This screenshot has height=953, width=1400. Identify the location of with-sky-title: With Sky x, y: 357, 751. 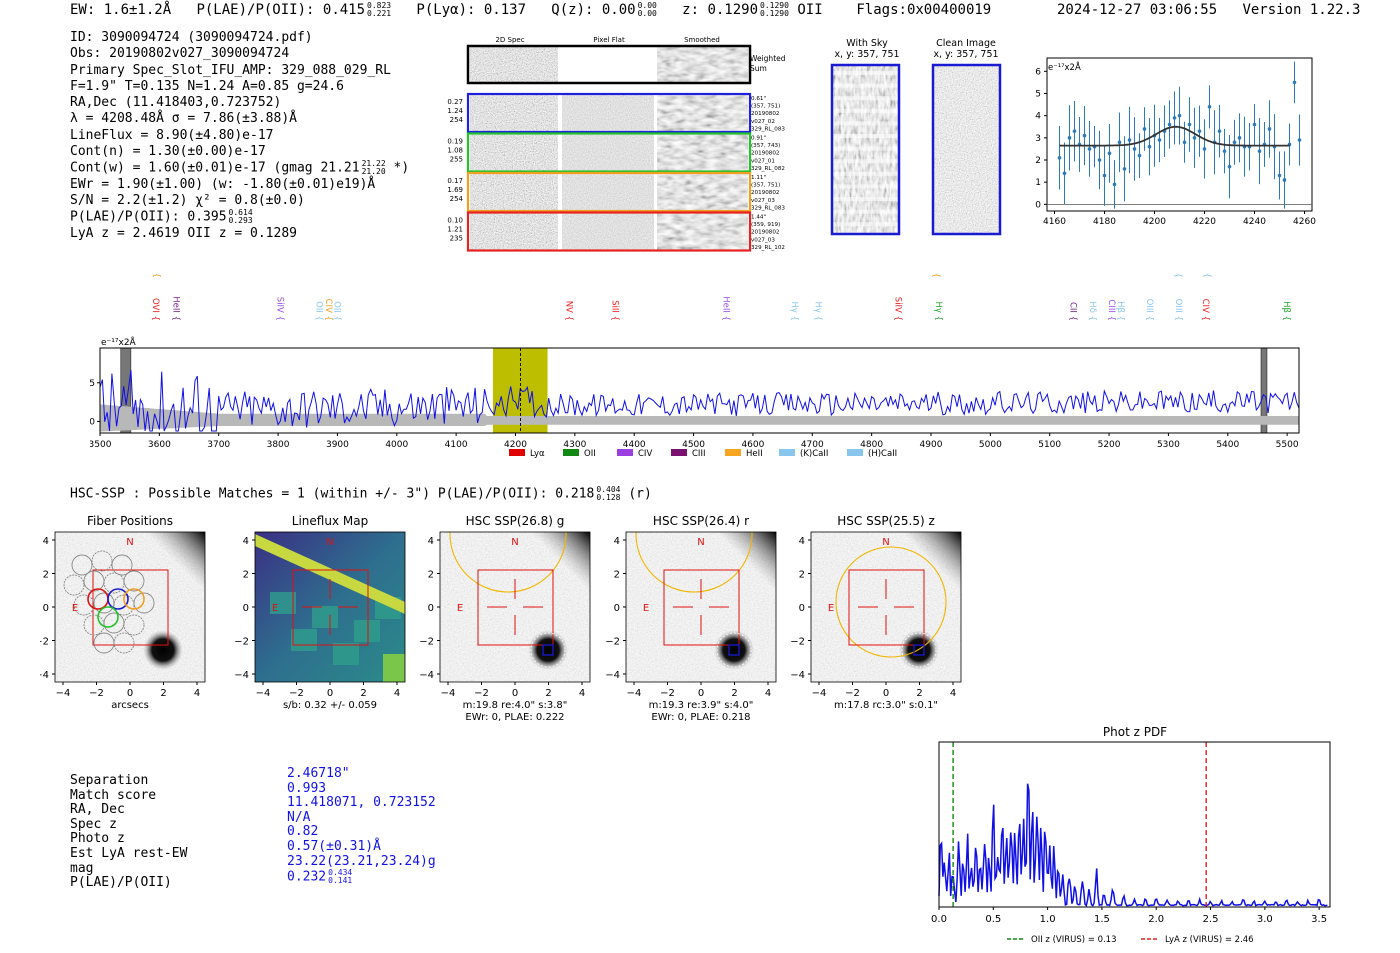
(867, 49).